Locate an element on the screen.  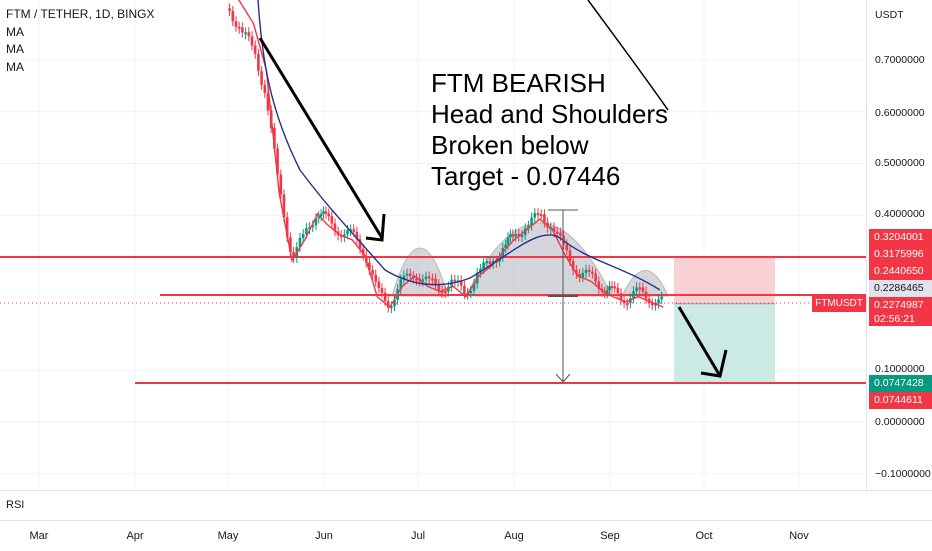
entry-price-tag: 0.2286465 is located at coordinates (900, 288).